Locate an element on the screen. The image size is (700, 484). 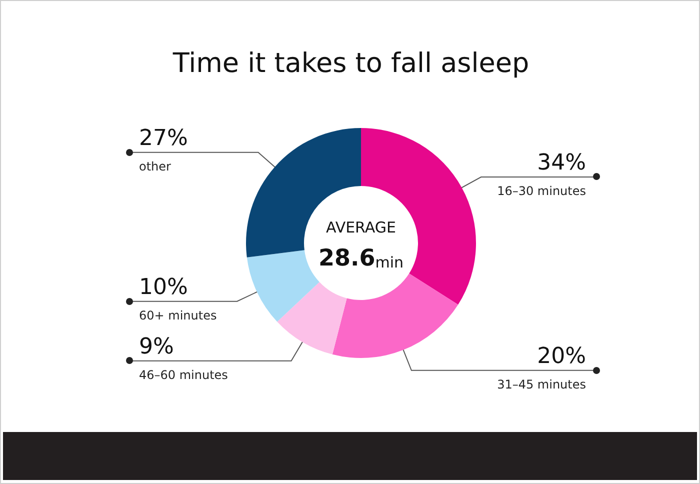
data-label: 34% is located at coordinates (561, 163).